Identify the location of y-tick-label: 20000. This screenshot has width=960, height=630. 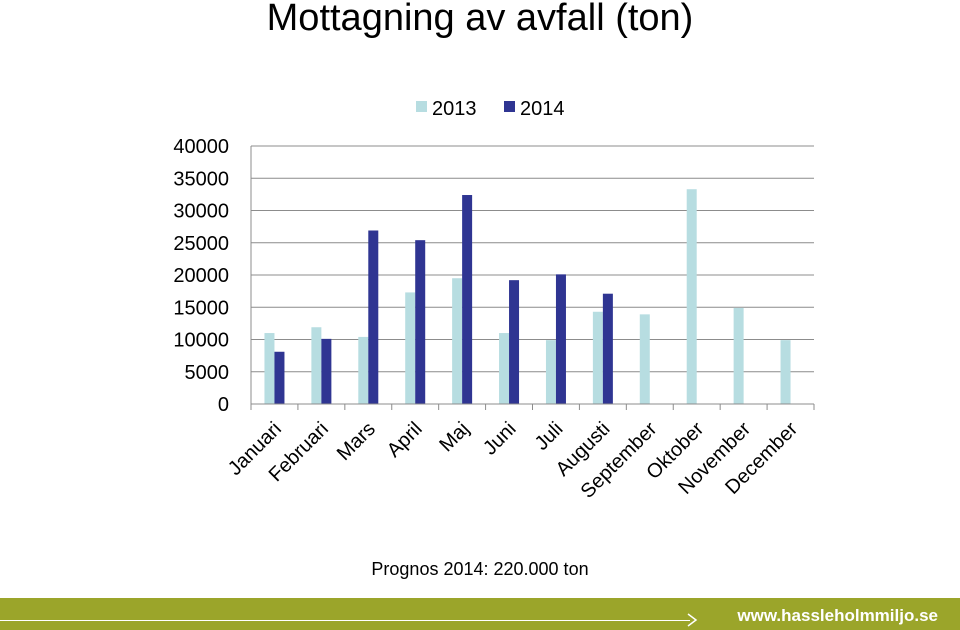
(201, 276).